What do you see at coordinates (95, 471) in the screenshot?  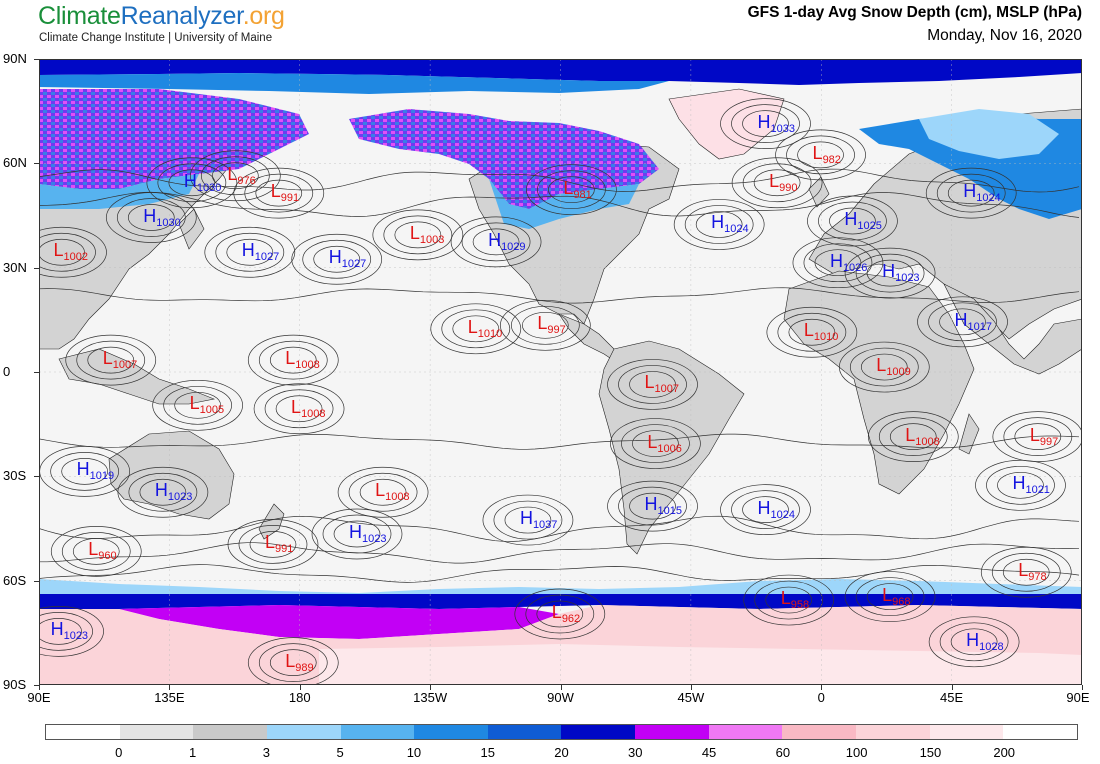 I see `high-pressure-center: H1019` at bounding box center [95, 471].